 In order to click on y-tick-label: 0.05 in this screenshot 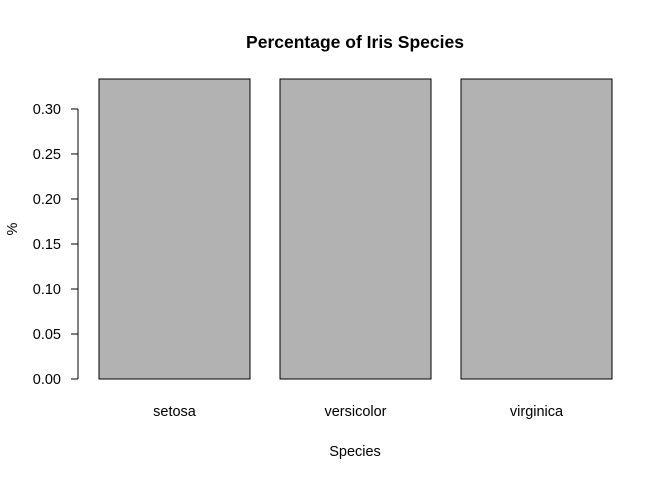, I will do `click(47, 335)`.